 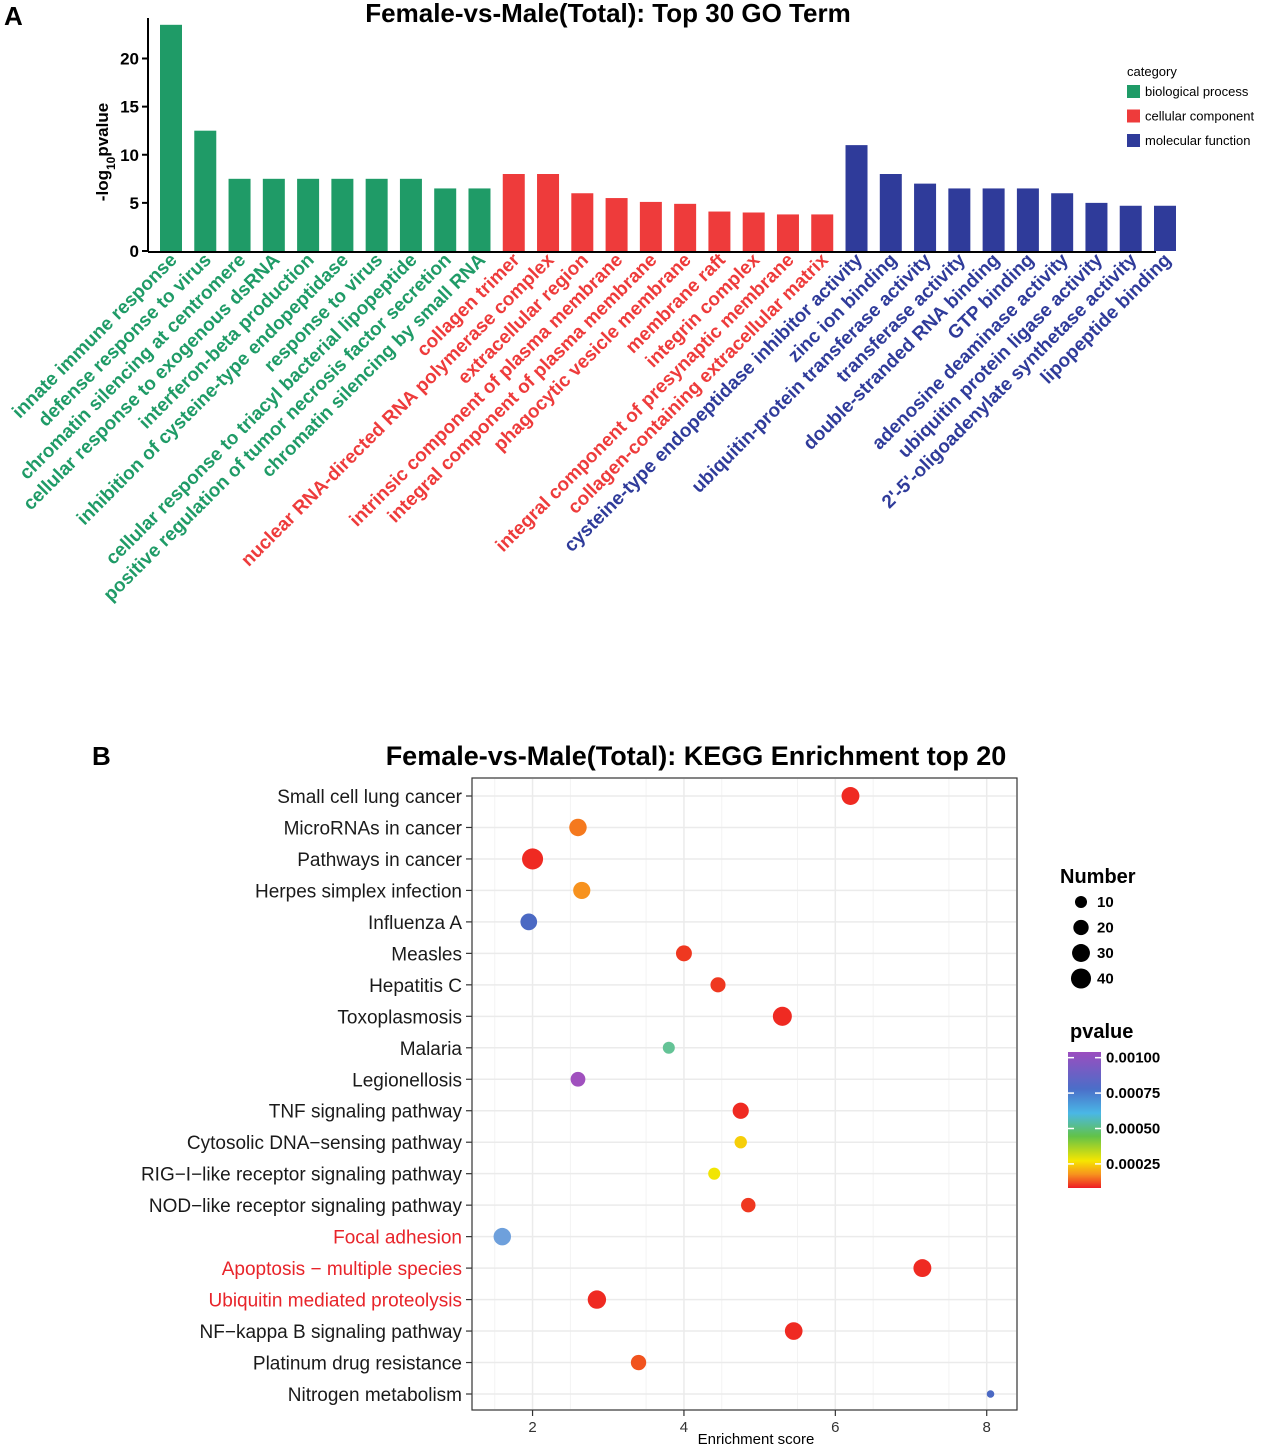 I want to click on kegg-y-tick-label: RIG−I−like receptor signaling pathway, so click(x=302, y=1175).